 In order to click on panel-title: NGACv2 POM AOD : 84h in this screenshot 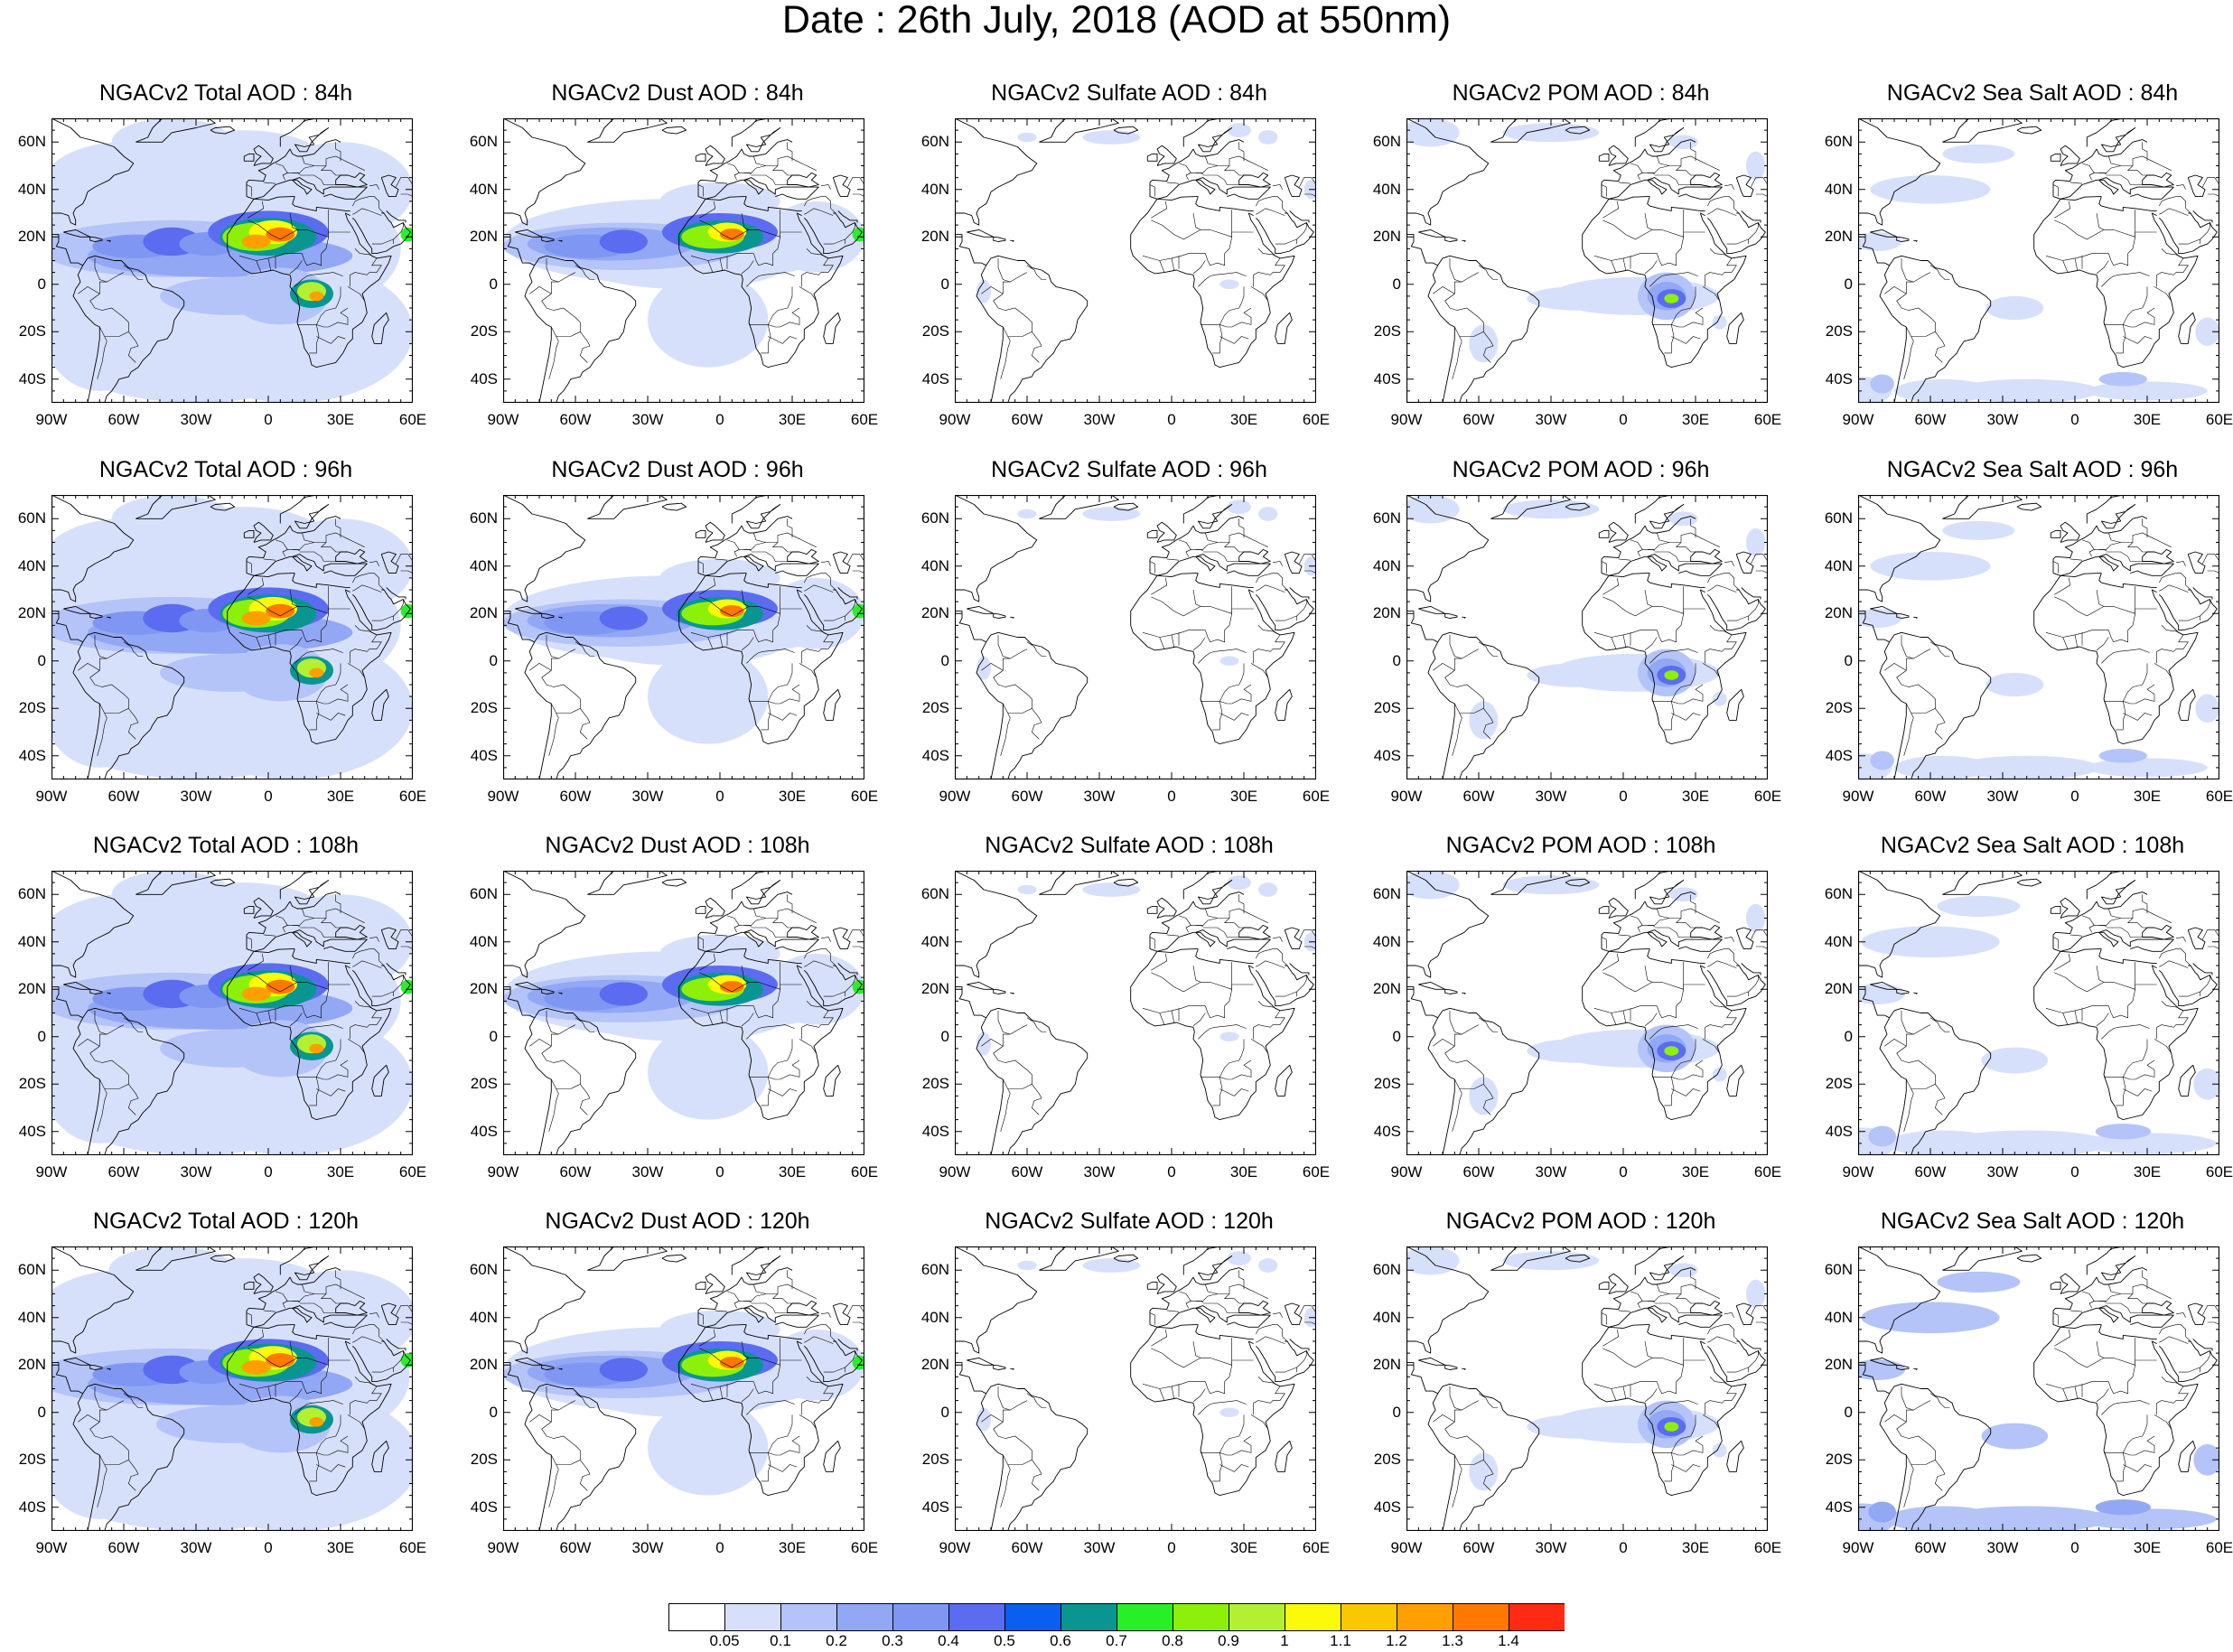, I will do `click(1581, 93)`.